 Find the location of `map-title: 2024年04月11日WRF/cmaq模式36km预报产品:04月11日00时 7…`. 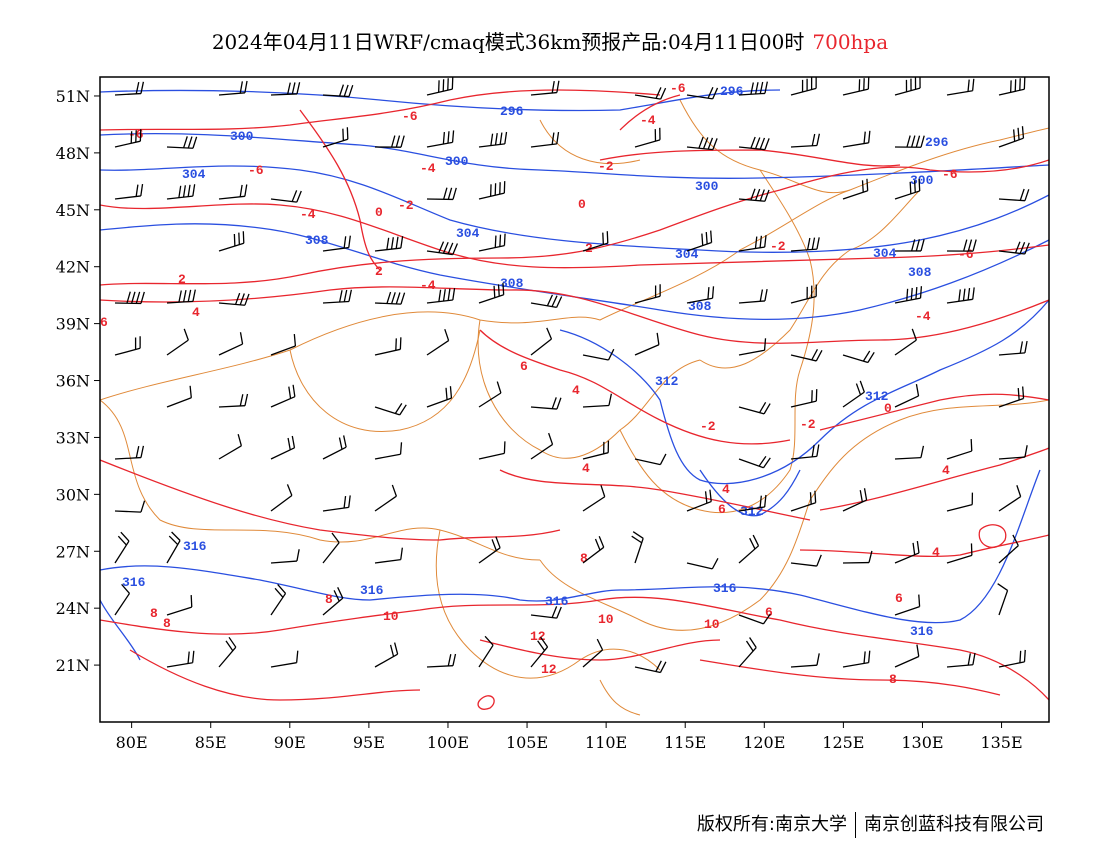

map-title: 2024年04月11日WRF/cmaq模式36km预报产品:04月11日00时 7… is located at coordinates (550, 40).